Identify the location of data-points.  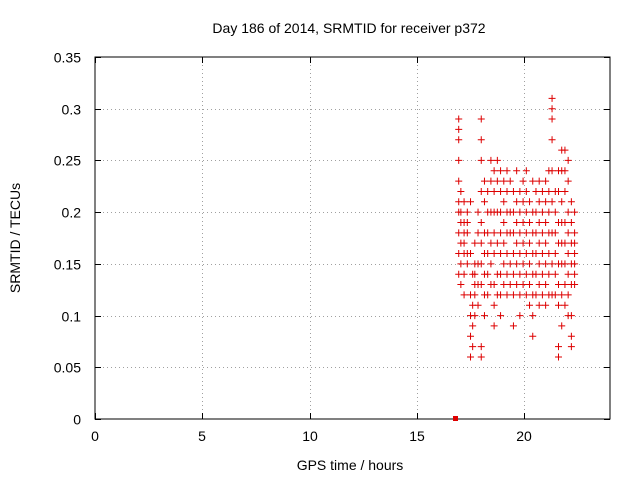
(516, 257).